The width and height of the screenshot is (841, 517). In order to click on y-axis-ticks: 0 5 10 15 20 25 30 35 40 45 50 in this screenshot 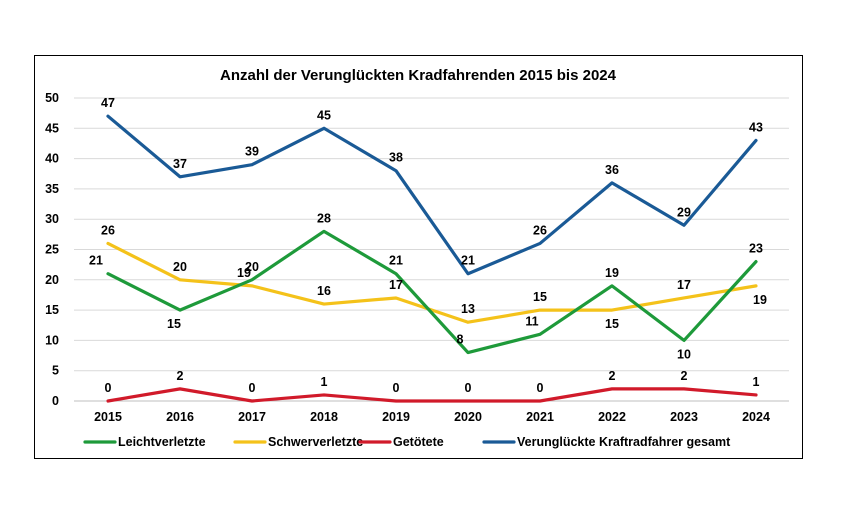, I will do `click(52, 249)`.